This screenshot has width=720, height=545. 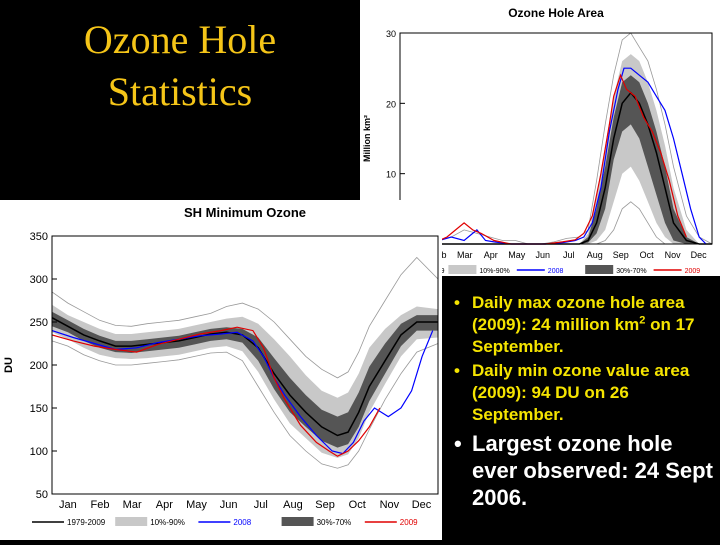 I want to click on y-axis-label: DU, so click(x=9, y=365).